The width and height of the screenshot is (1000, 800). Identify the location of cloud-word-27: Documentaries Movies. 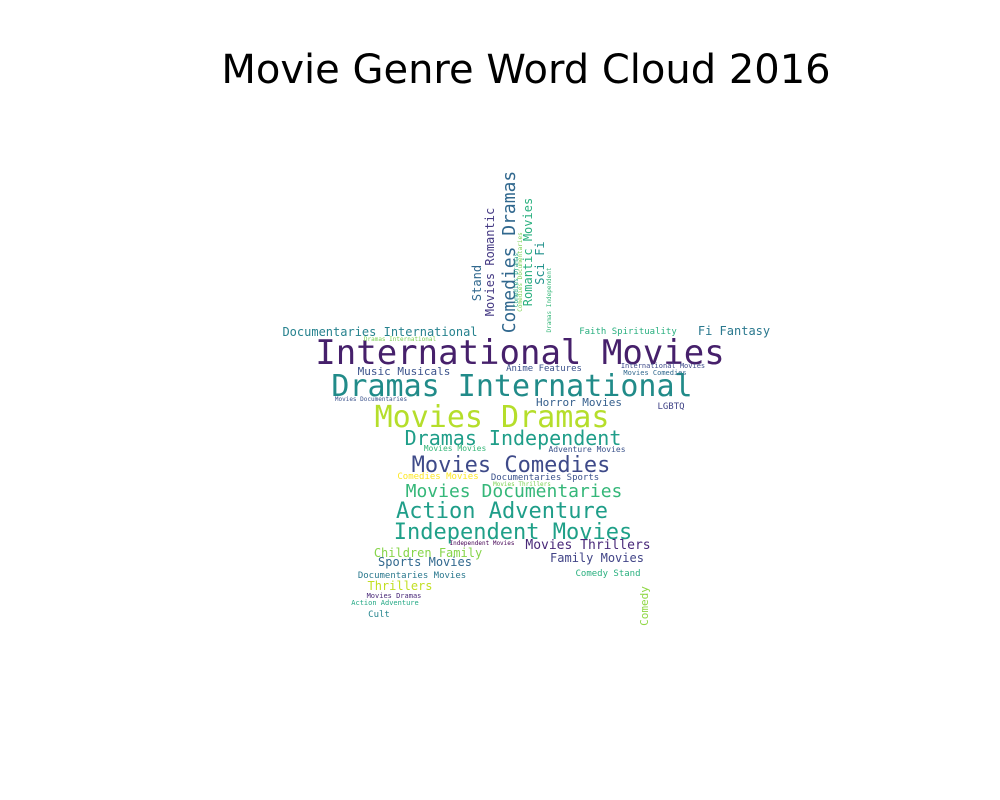
(412, 576).